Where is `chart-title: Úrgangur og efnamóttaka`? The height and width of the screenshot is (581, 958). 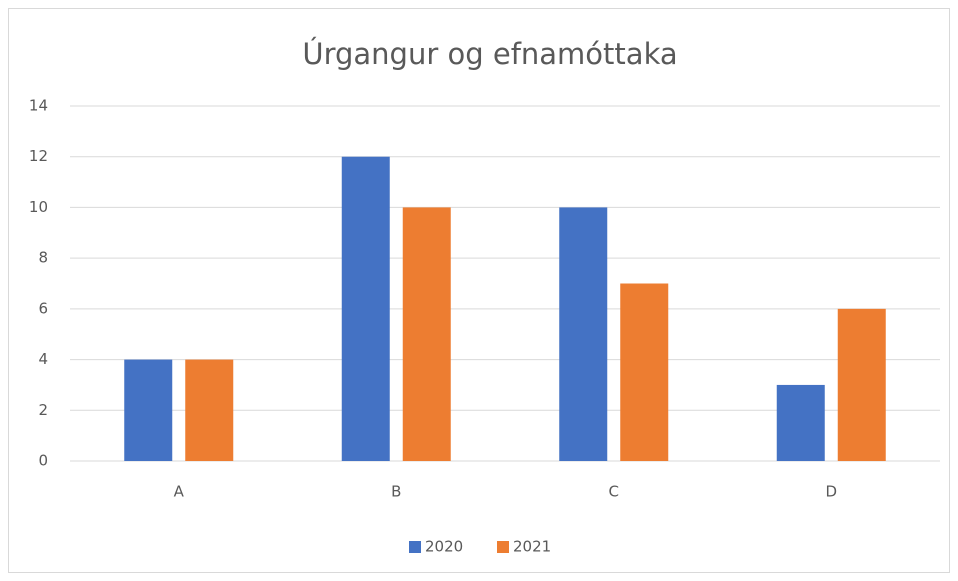
chart-title: Úrgangur og efnamóttaka is located at coordinates (489, 54).